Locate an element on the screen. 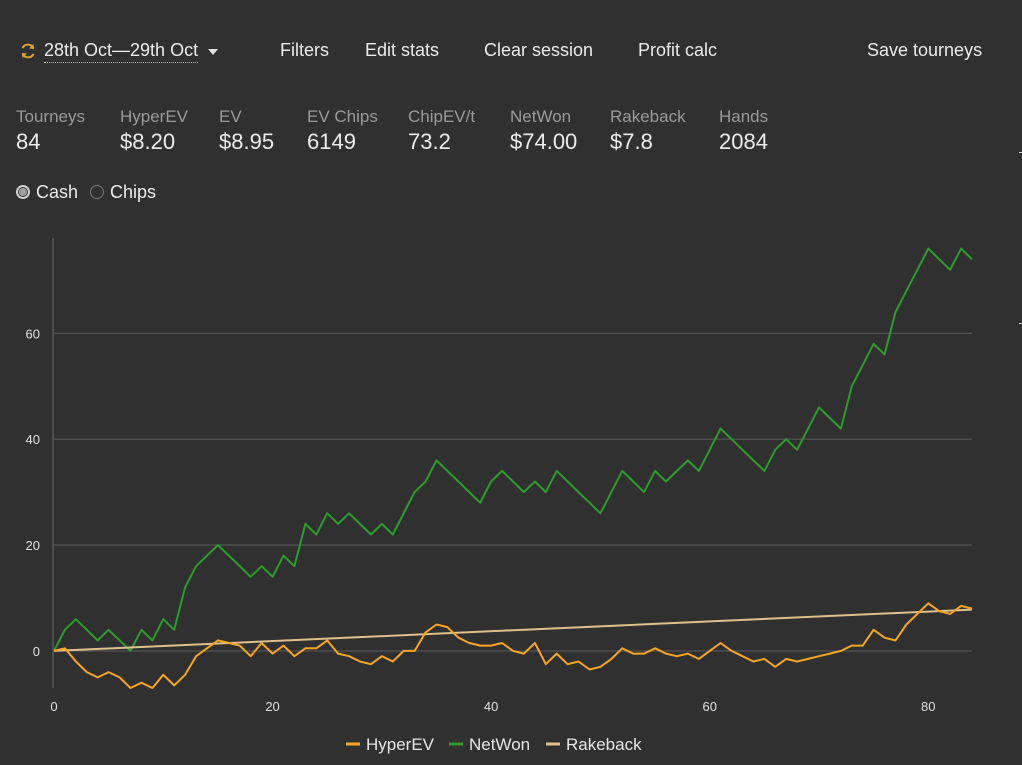 The width and height of the screenshot is (1022, 765). radio-button is located at coordinates (97, 192).